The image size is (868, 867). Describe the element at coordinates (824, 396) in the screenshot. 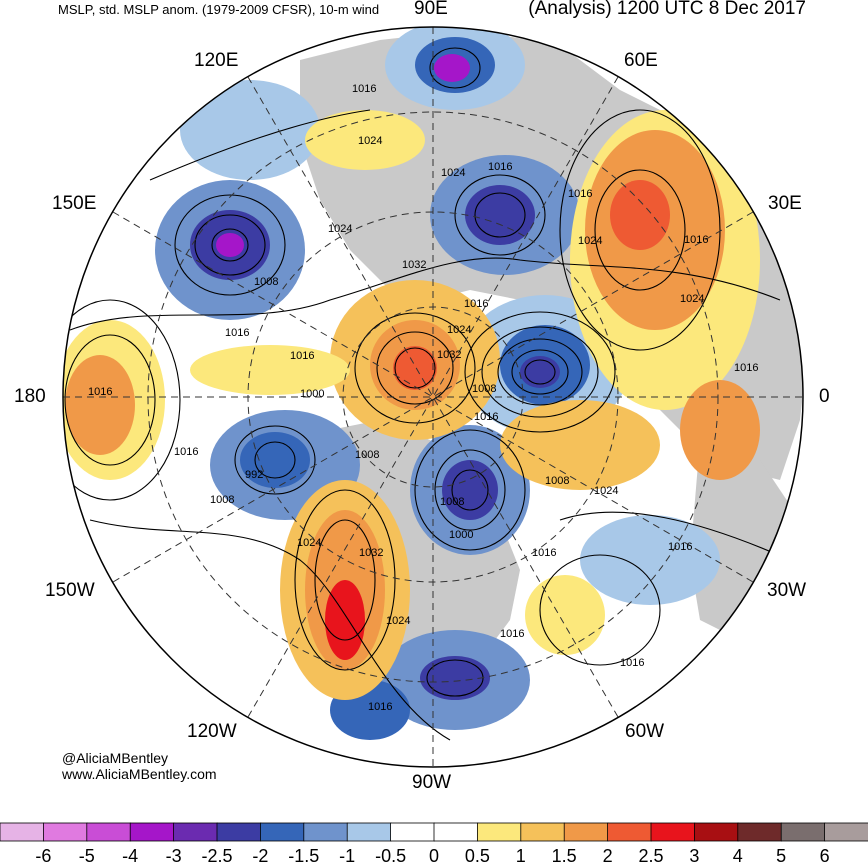

I see `lon-label-0: 0` at that location.